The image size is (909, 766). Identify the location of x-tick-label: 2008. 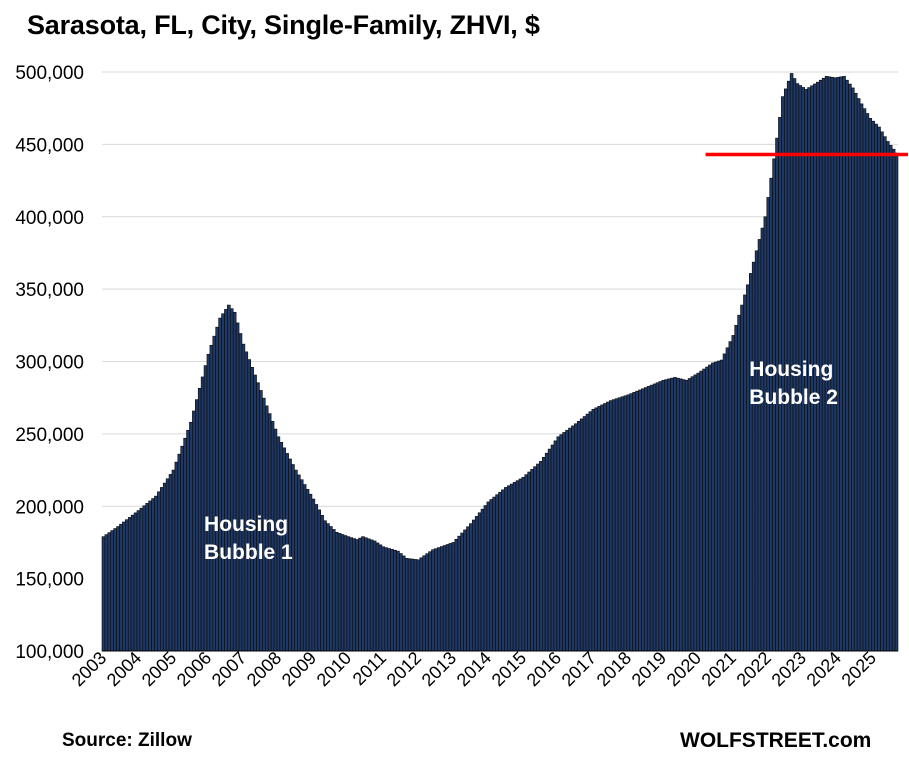
(264, 669).